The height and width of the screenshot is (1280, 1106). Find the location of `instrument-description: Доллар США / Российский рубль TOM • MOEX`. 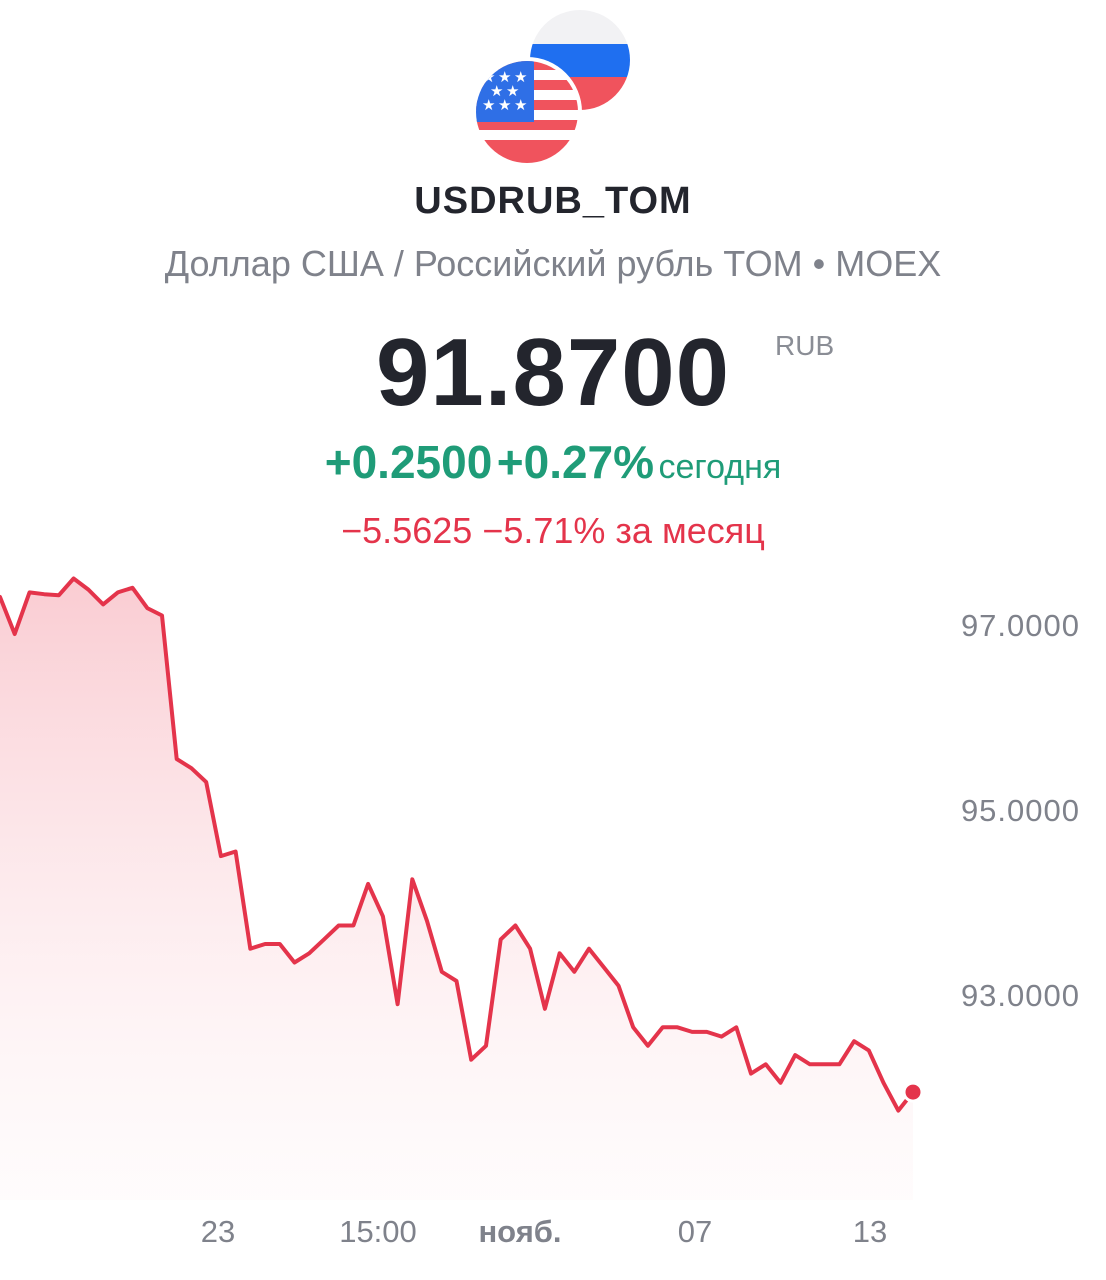

instrument-description: Доллар США / Российский рубль TOM • MOEX is located at coordinates (553, 263).